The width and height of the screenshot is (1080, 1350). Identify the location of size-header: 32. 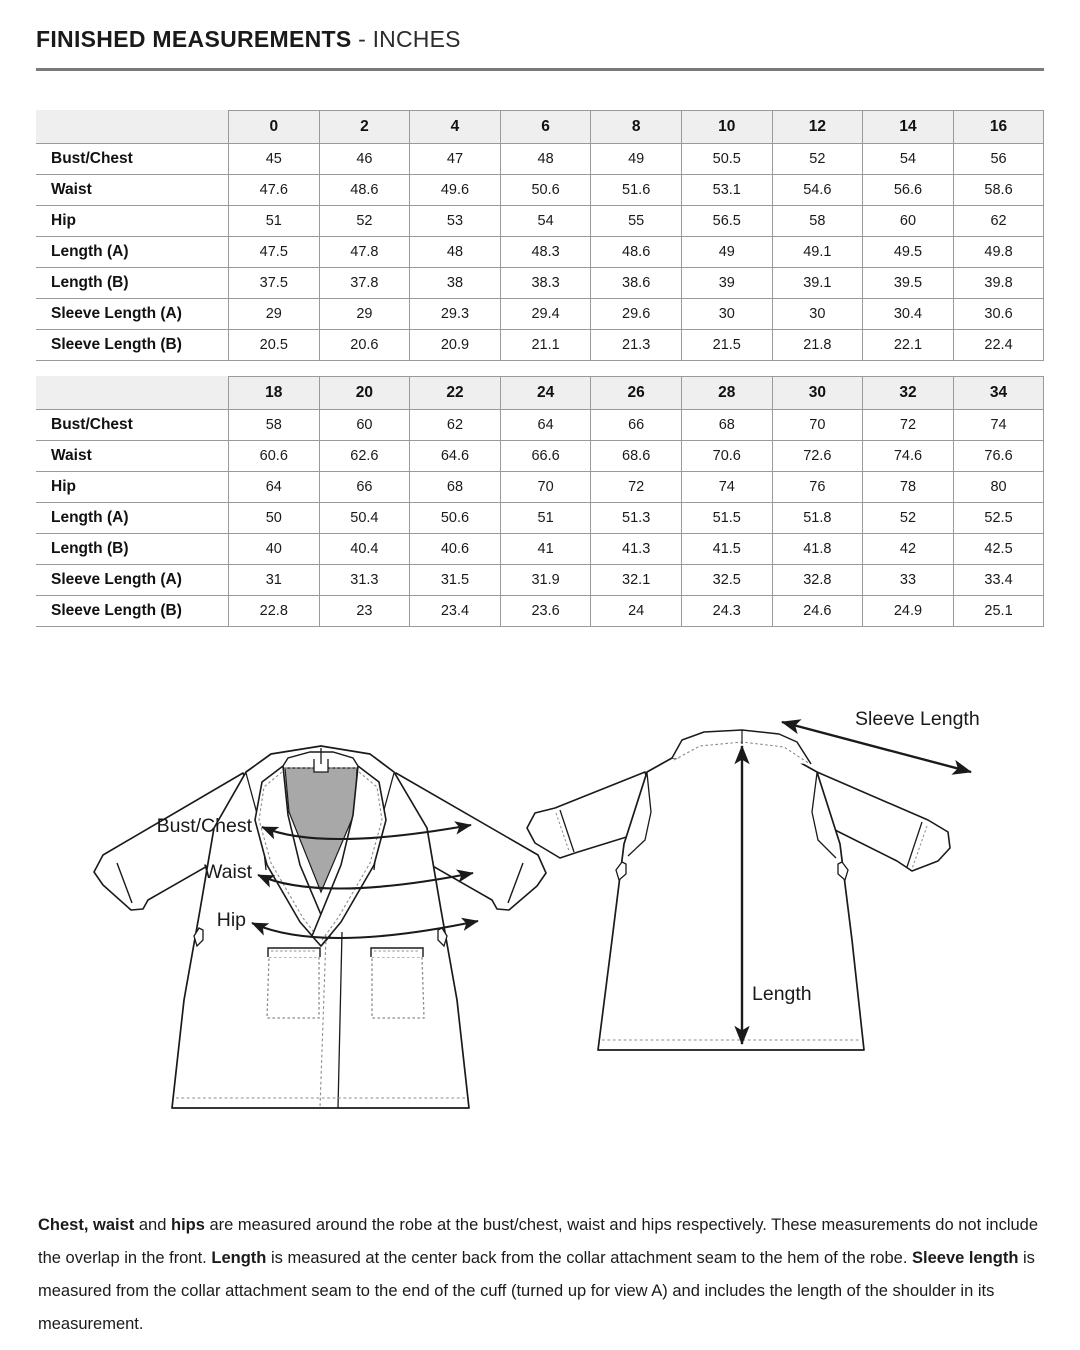
(908, 393).